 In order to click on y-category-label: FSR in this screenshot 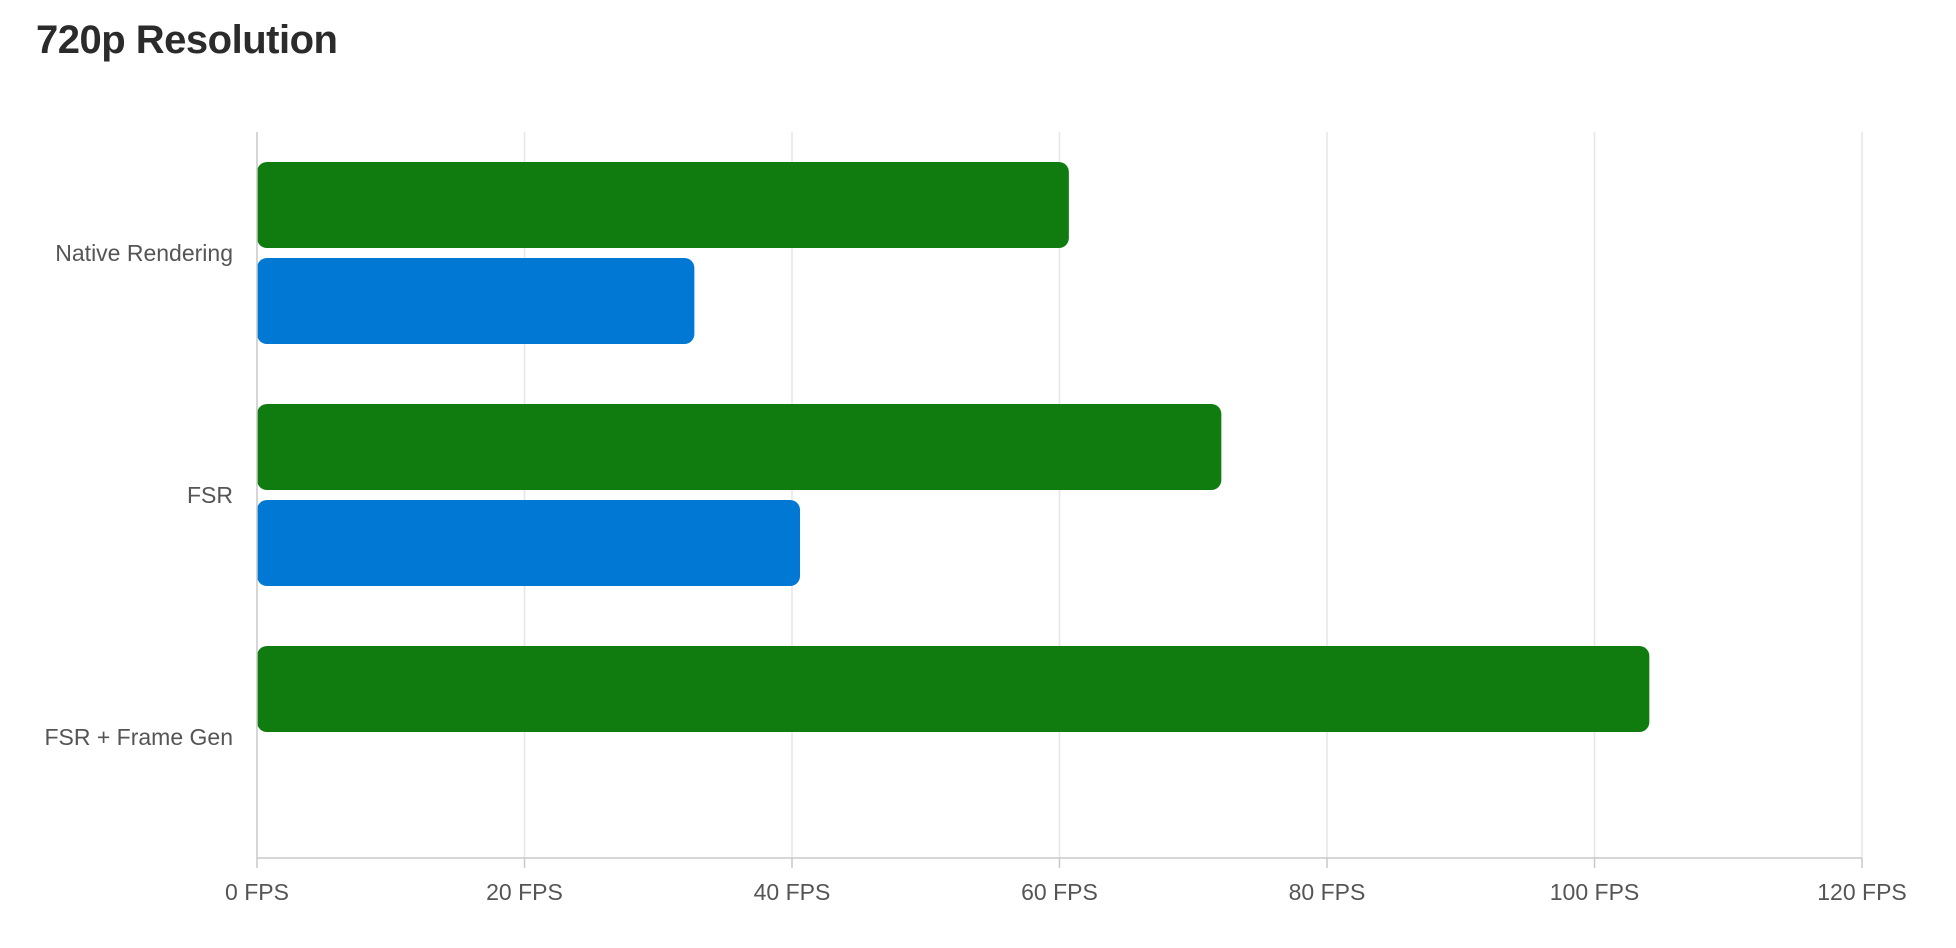, I will do `click(210, 495)`.